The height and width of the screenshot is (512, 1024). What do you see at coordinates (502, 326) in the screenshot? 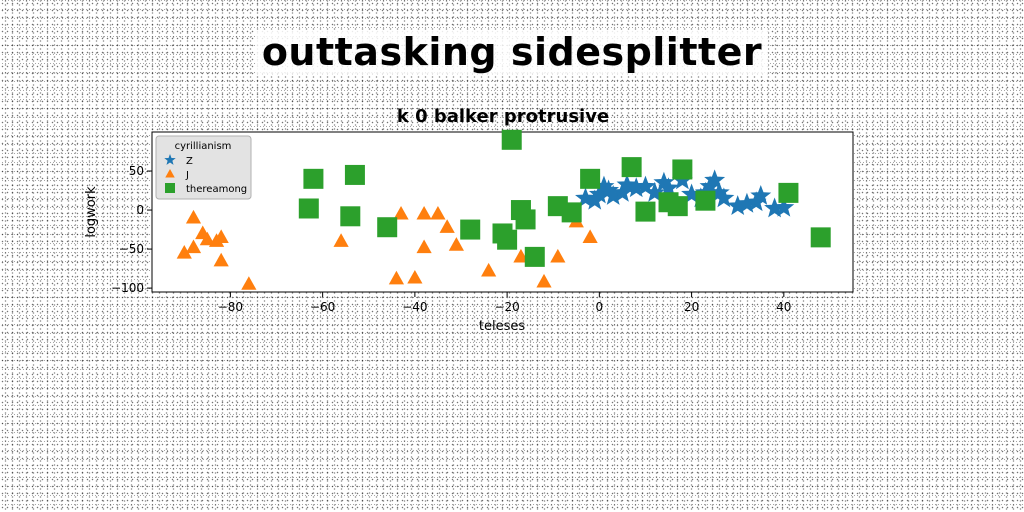
I see `x-axis-label: teleses` at bounding box center [502, 326].